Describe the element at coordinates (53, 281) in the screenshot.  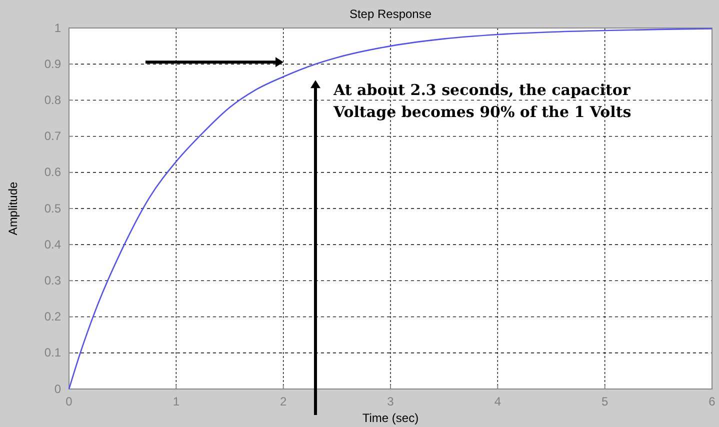
I see `y-tick-label: 0.3` at that location.